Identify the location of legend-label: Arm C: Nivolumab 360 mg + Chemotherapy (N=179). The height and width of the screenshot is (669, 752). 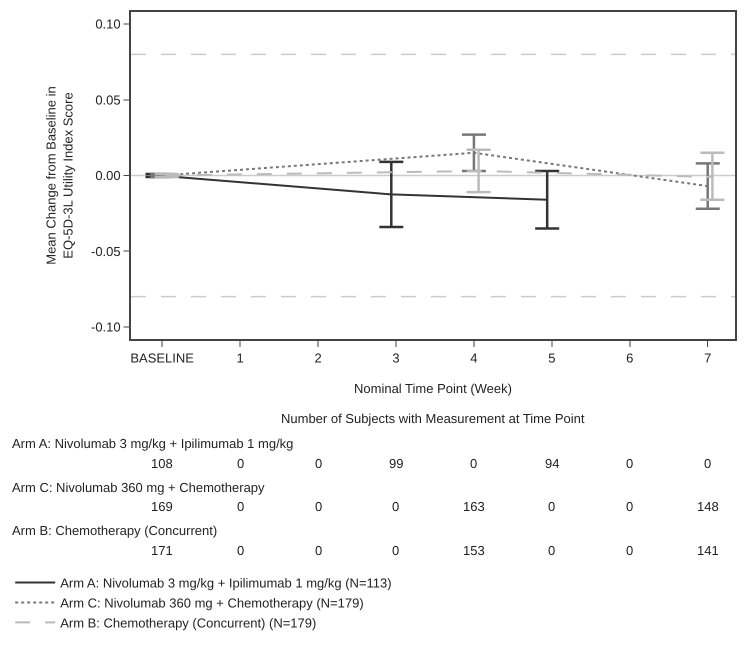
(212, 603).